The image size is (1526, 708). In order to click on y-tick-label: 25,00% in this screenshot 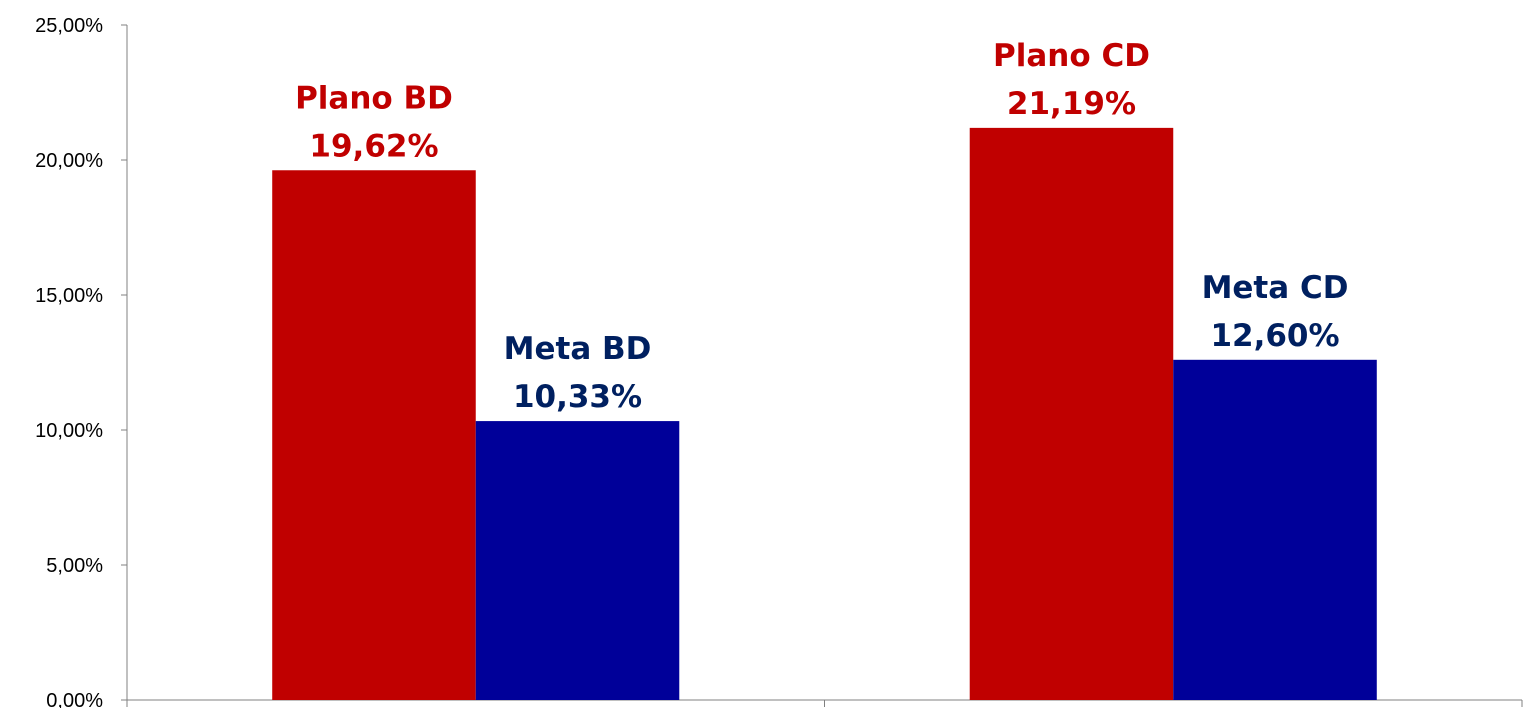, I will do `click(69, 26)`.